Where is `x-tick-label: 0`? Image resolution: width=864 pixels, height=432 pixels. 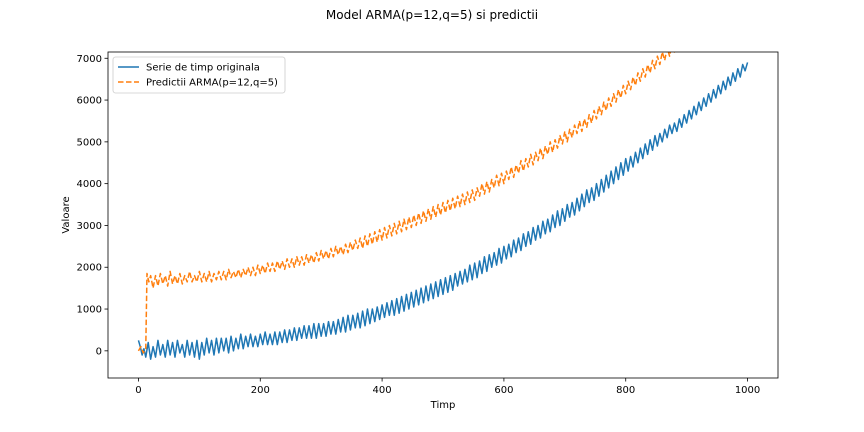 x-tick-label: 0 is located at coordinates (138, 390).